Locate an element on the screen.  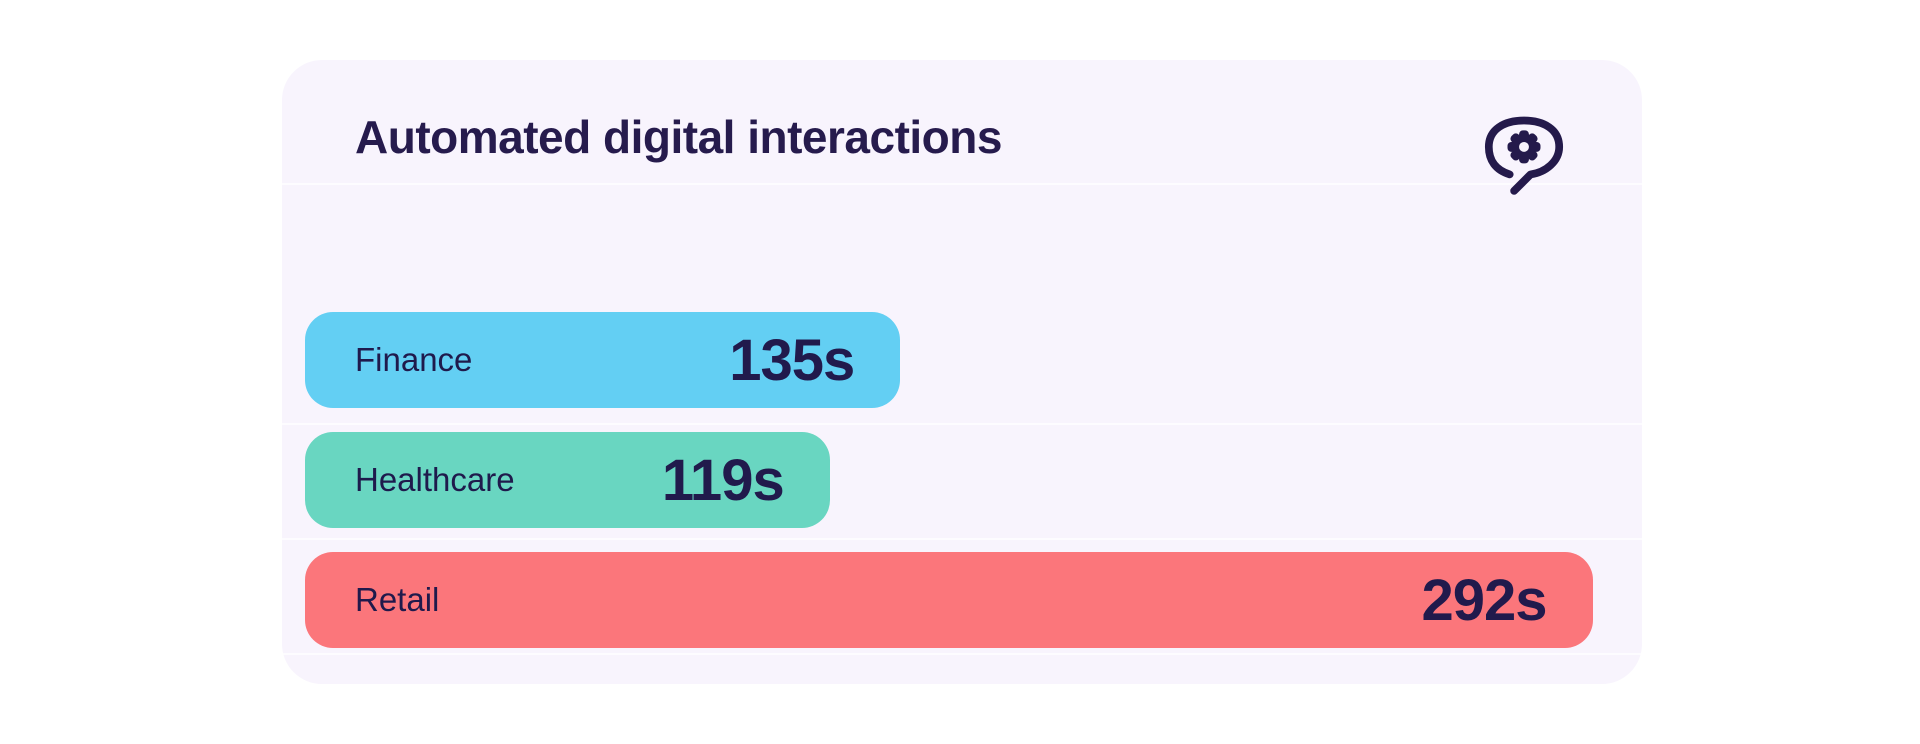
bar-value-label: 119s is located at coordinates (723, 480).